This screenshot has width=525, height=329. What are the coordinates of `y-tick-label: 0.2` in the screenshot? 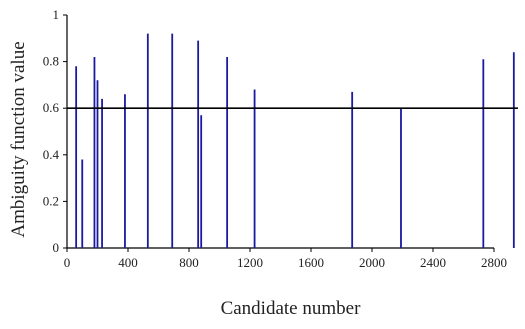 It's located at (51, 200).